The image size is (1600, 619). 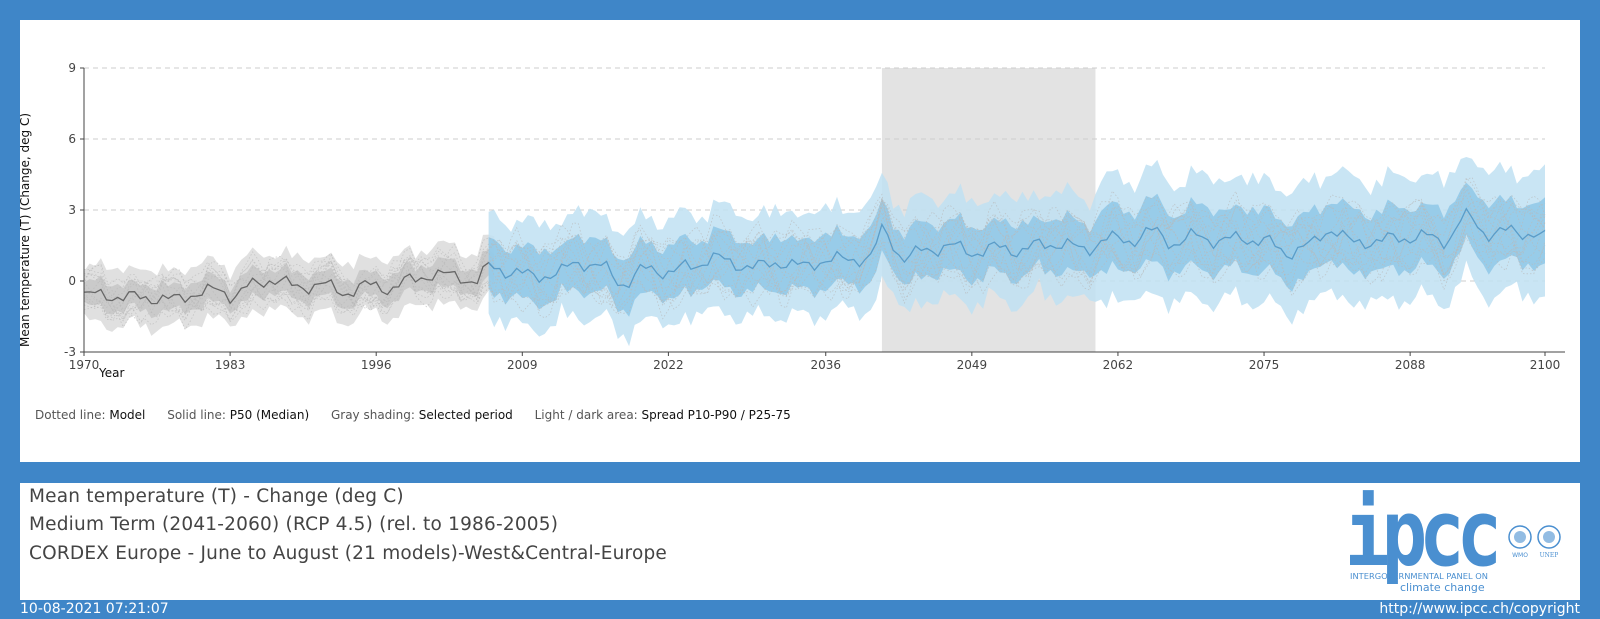 I want to click on x-tick-label: 1970, so click(x=84, y=365).